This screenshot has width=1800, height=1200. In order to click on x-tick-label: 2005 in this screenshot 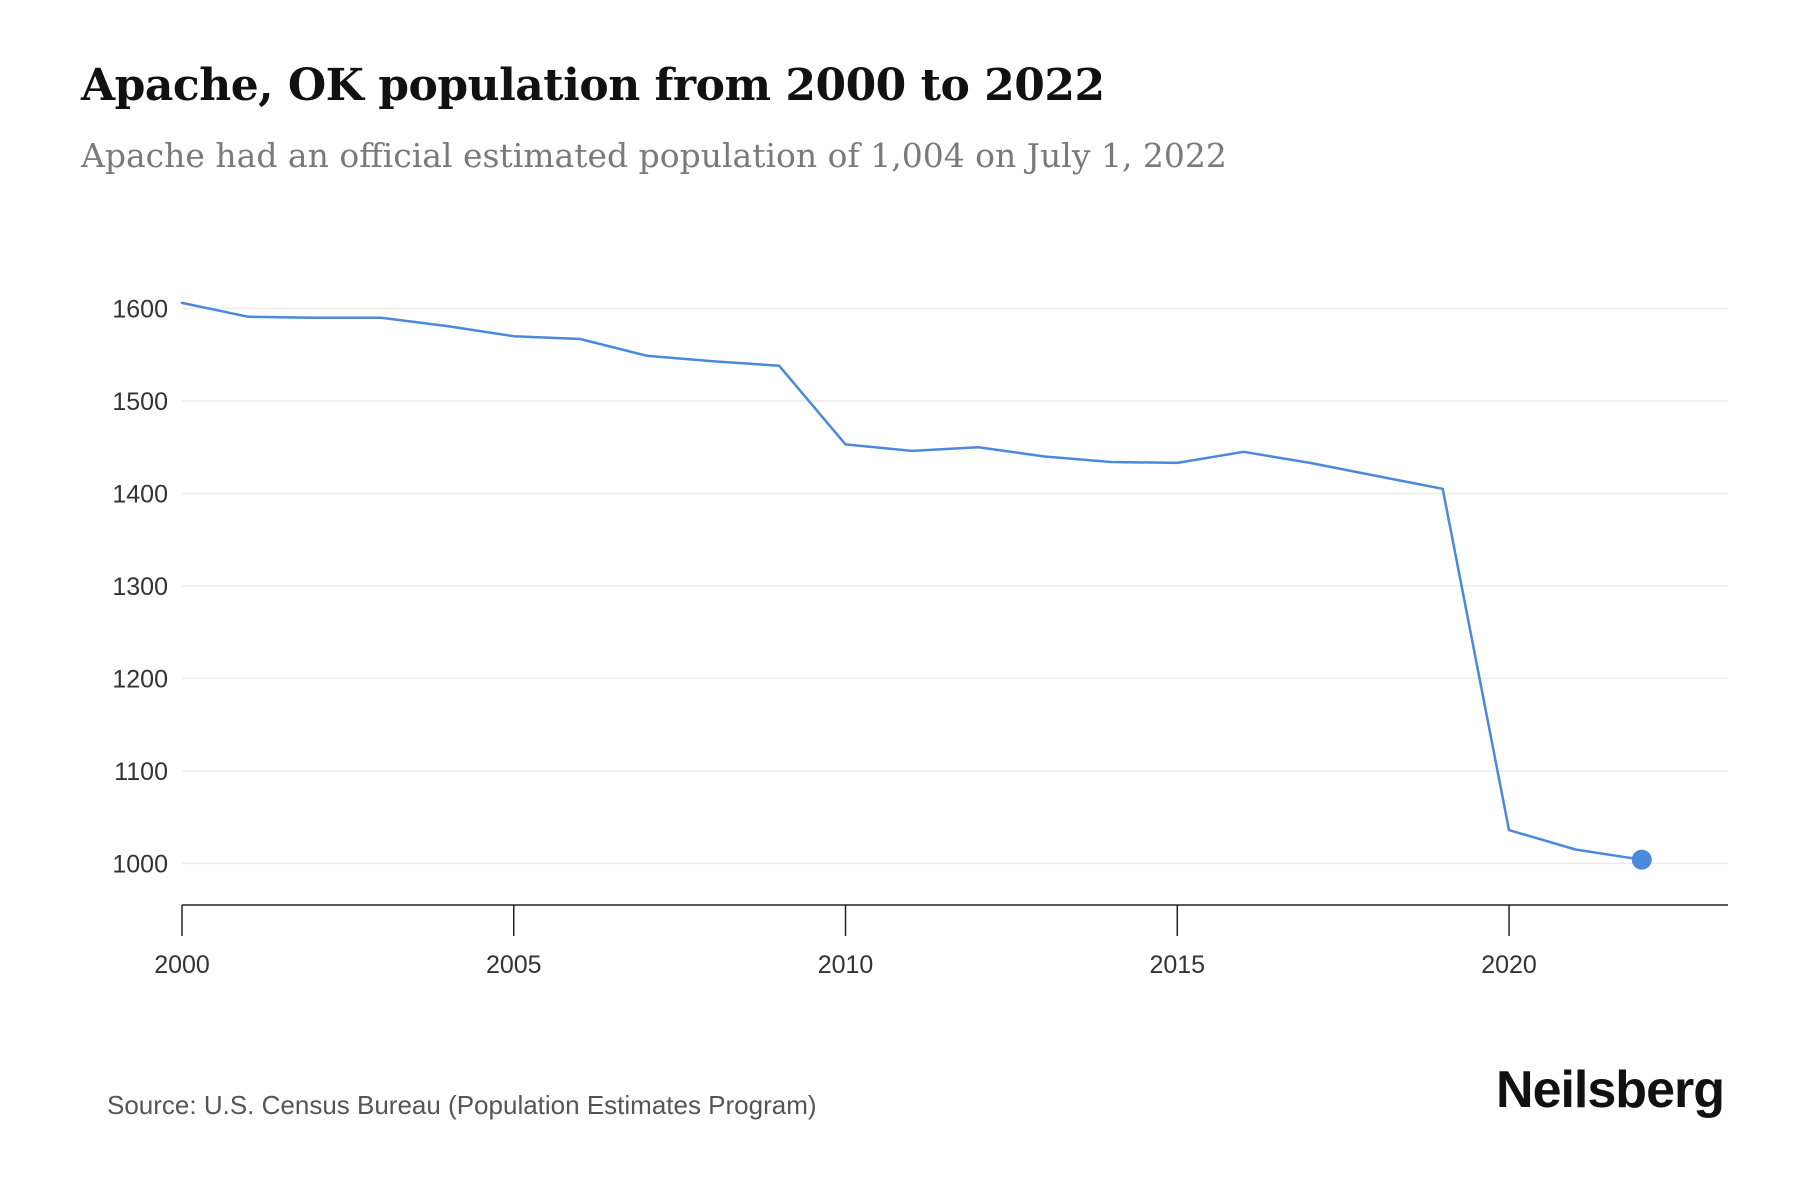, I will do `click(514, 965)`.